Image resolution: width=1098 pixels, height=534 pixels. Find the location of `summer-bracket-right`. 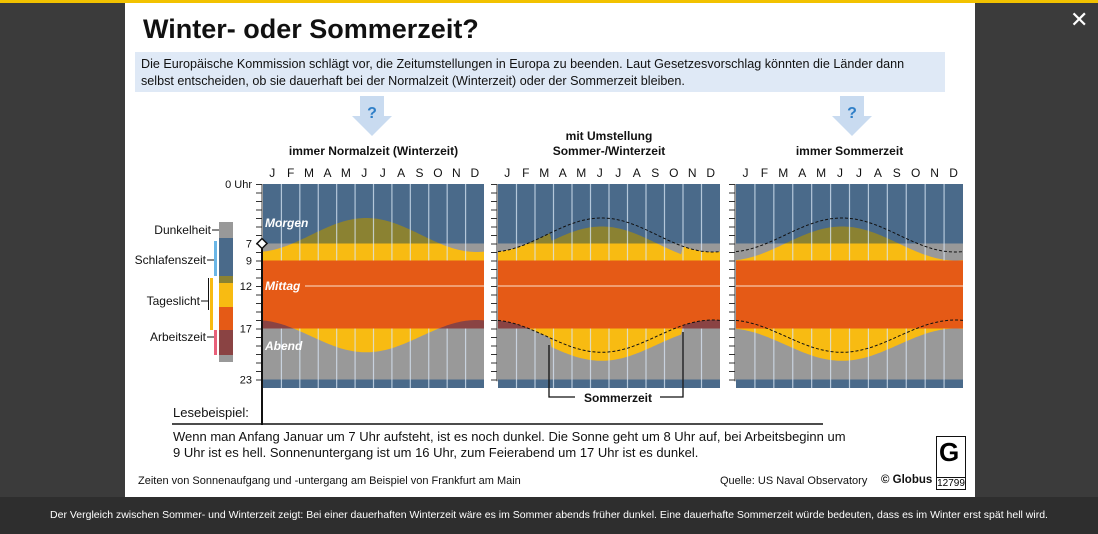

summer-bracket-right is located at coordinates (672, 365).